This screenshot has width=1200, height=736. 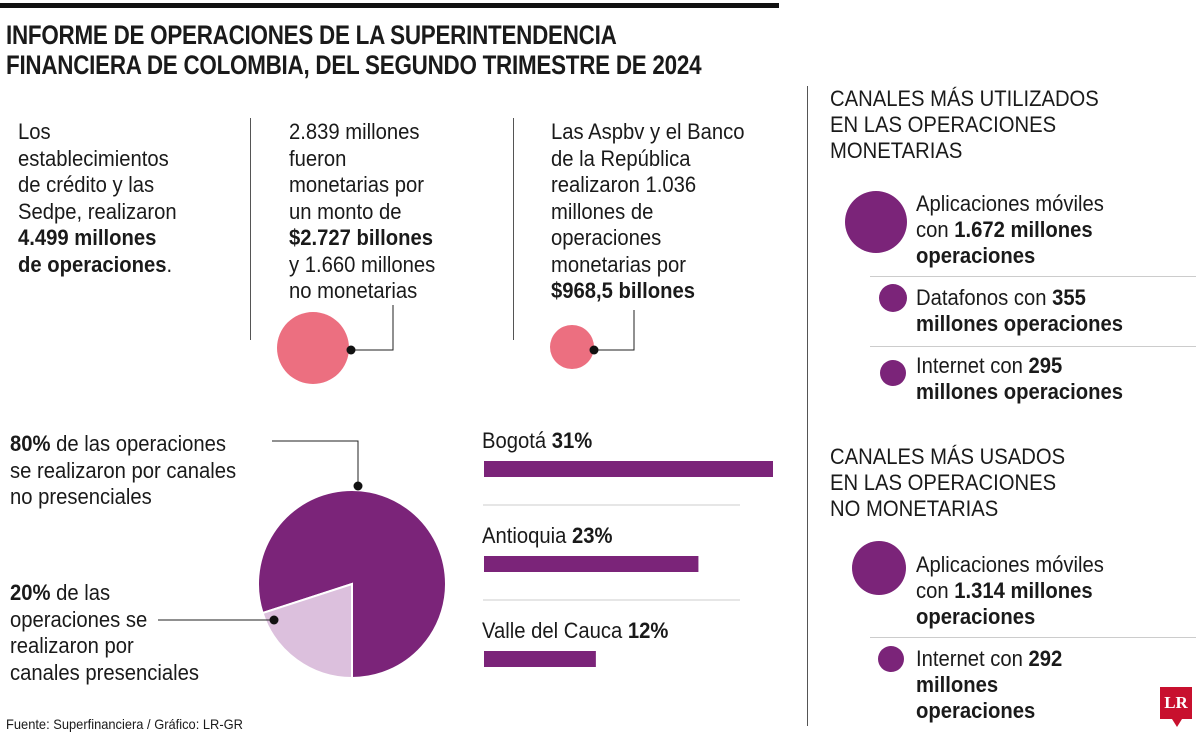 What do you see at coordinates (592, 535) in the screenshot?
I see `bar-value: 23%` at bounding box center [592, 535].